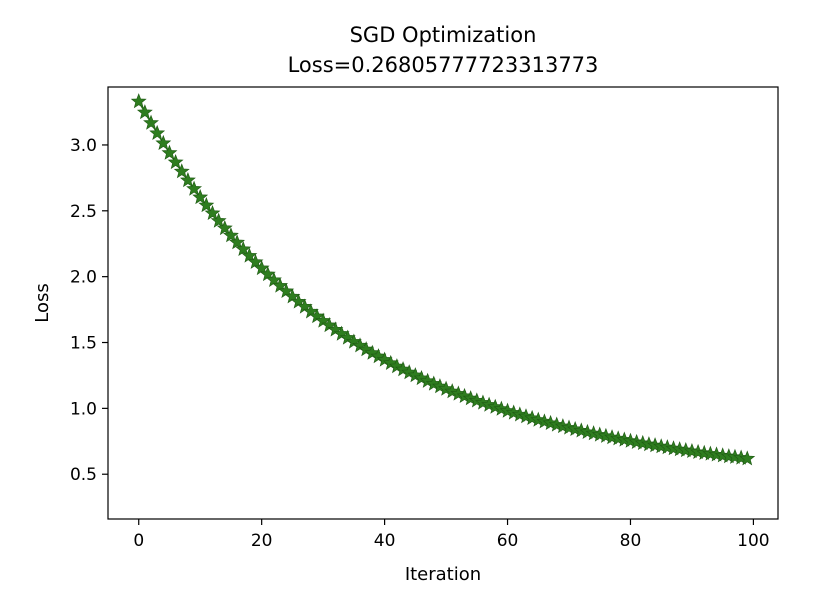  Describe the element at coordinates (631, 541) in the screenshot. I see `x-tick-label: 80` at that location.